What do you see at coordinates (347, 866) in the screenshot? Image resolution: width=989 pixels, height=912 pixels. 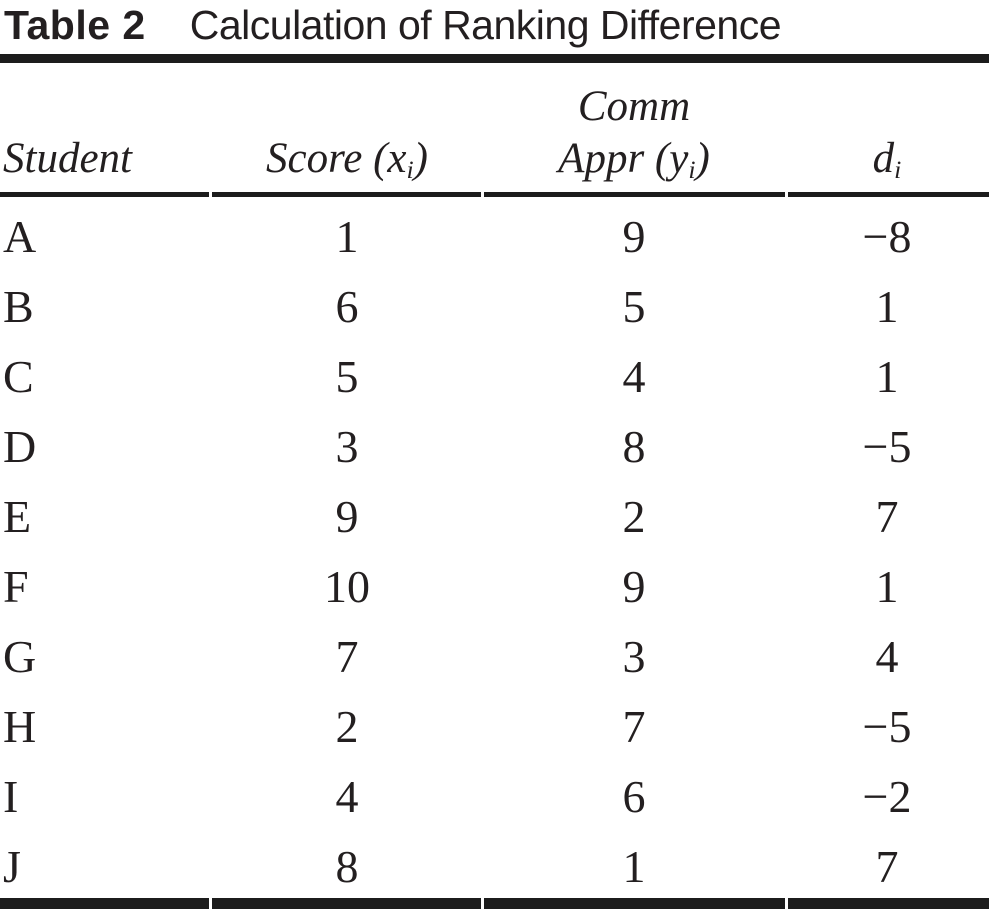 I see `score-cell: 8` at bounding box center [347, 866].